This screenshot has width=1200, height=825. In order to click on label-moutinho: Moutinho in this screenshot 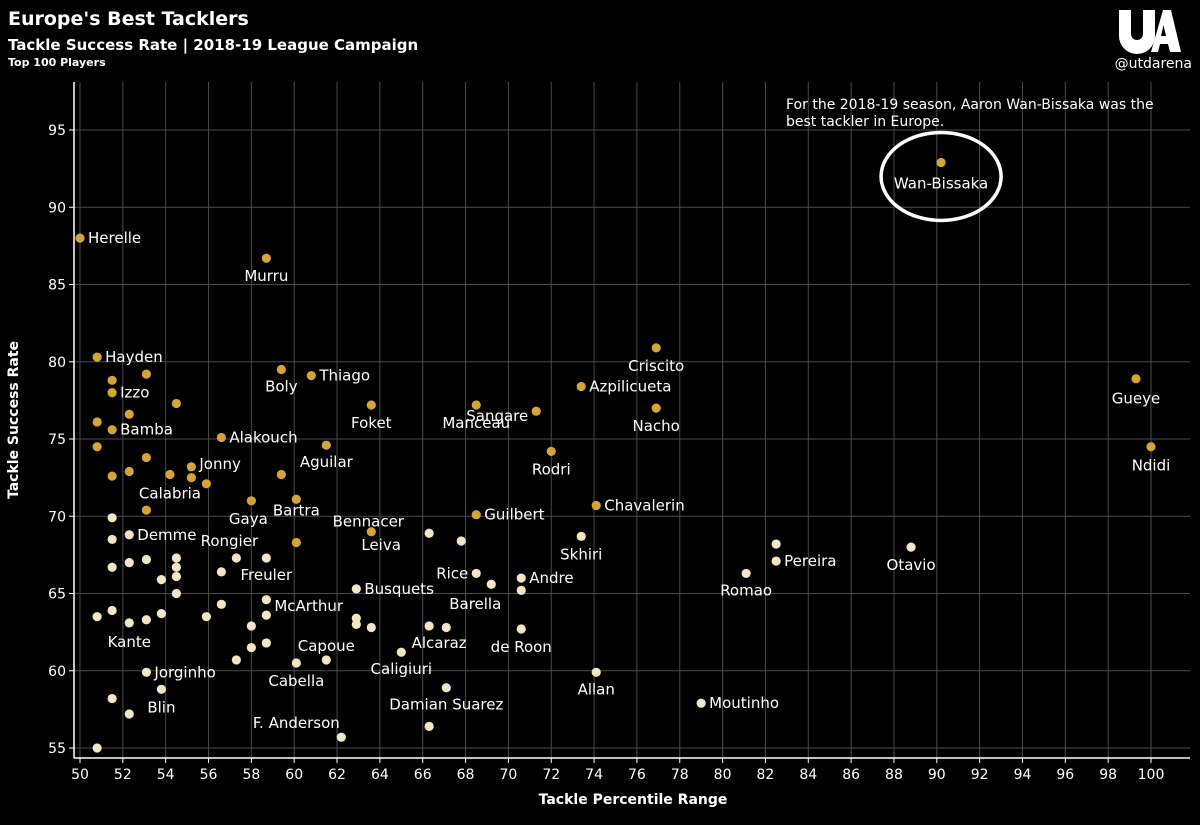, I will do `click(744, 703)`.